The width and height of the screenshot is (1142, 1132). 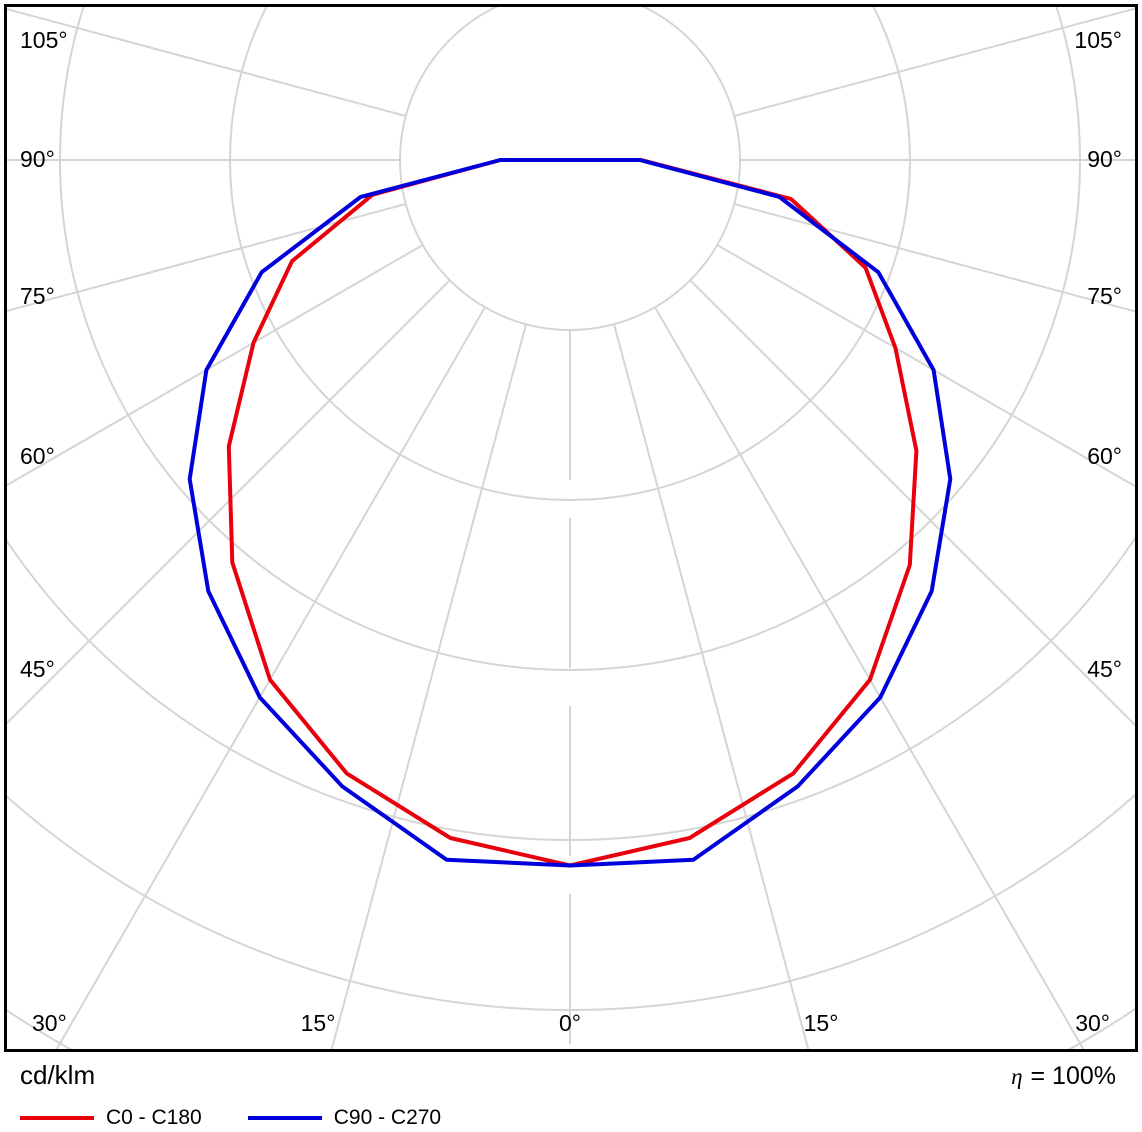 I want to click on angle-label: 0°, so click(x=570, y=1023).